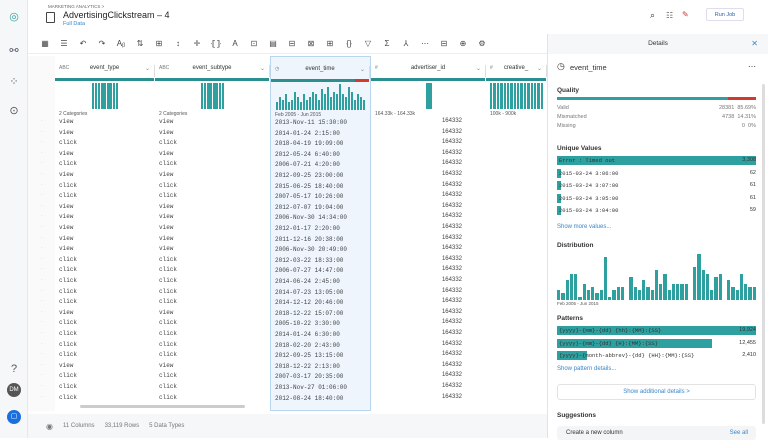  I want to click on table-cell: 2013-Nov-11 15:30:00, so click(311, 122).